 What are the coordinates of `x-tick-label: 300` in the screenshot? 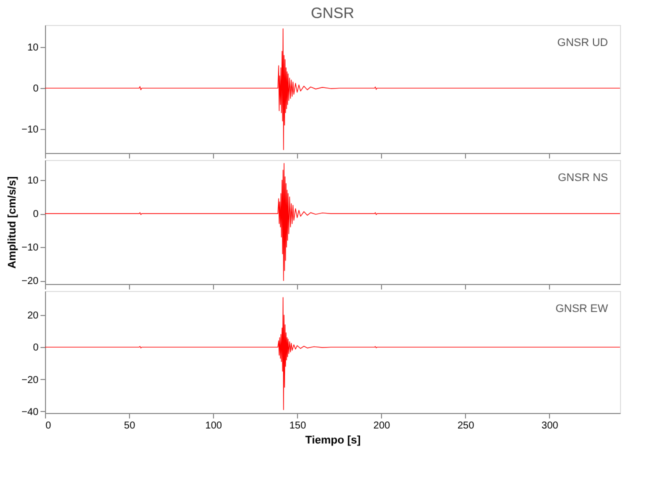 It's located at (550, 426).